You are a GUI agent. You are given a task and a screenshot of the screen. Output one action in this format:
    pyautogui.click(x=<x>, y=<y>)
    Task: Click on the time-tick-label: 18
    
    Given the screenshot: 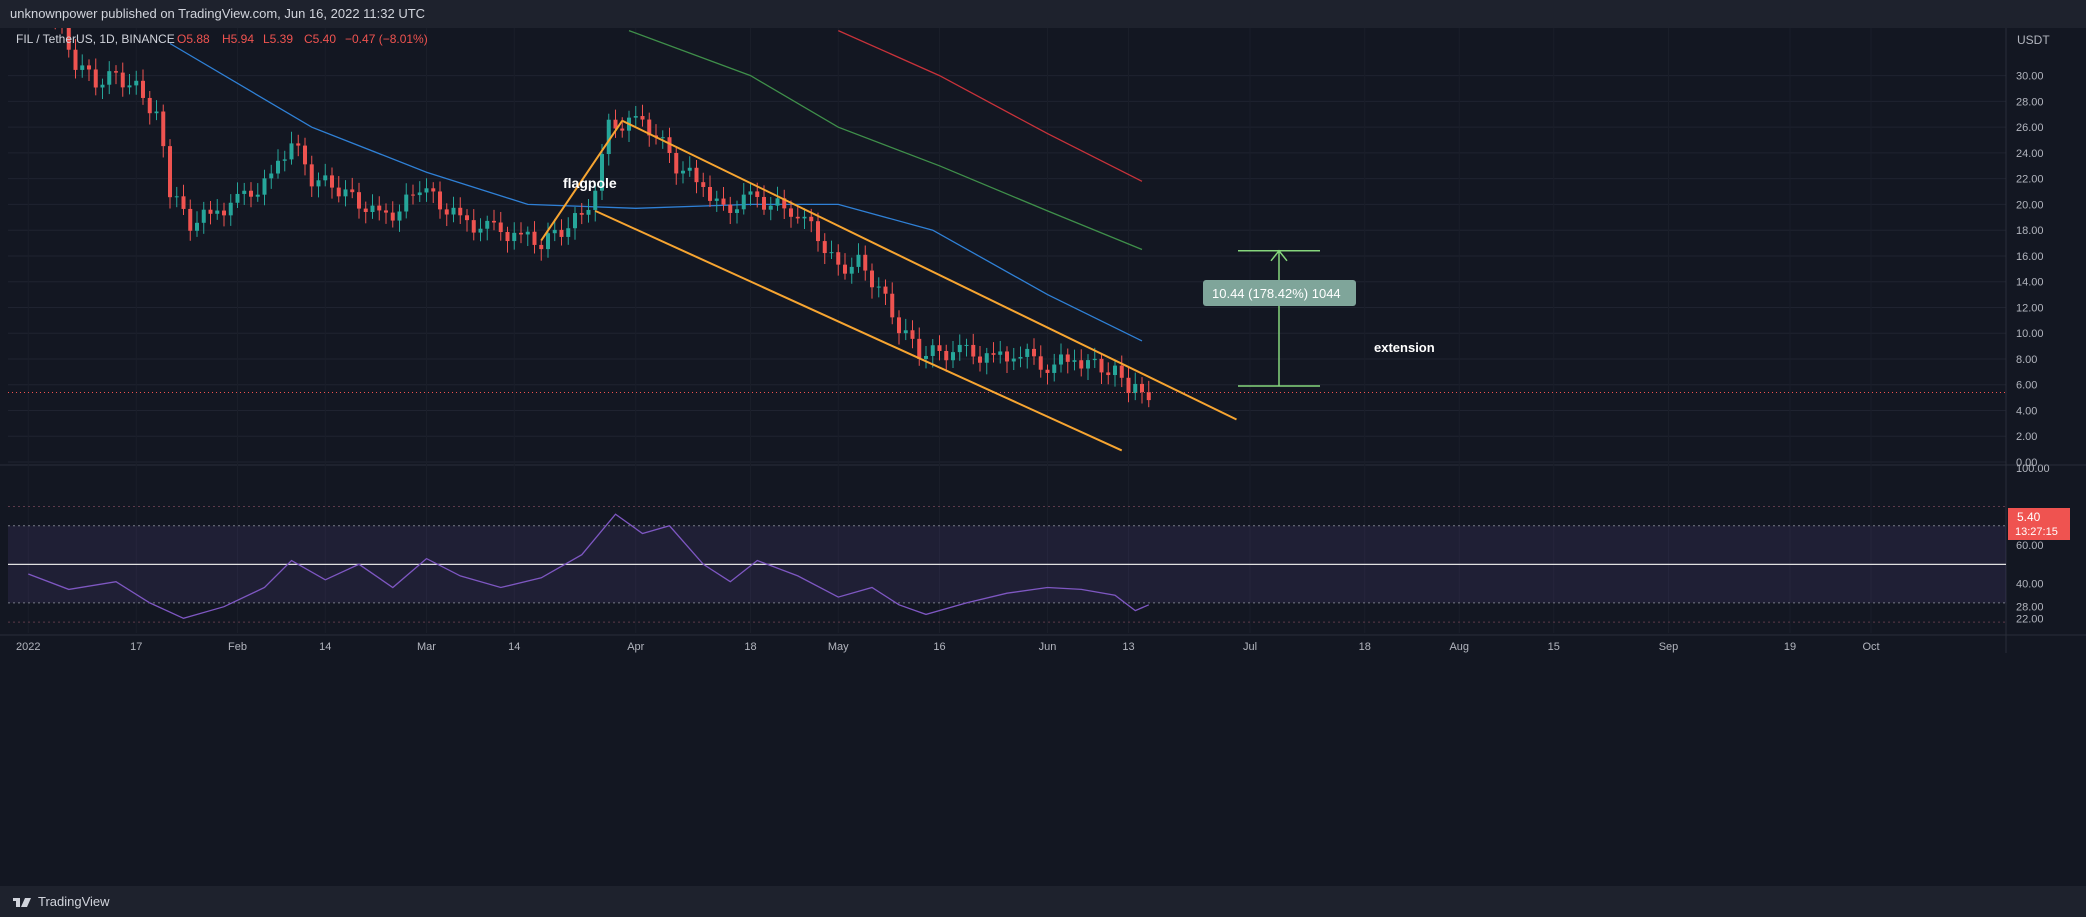 What is the action you would take?
    pyautogui.click(x=750, y=647)
    